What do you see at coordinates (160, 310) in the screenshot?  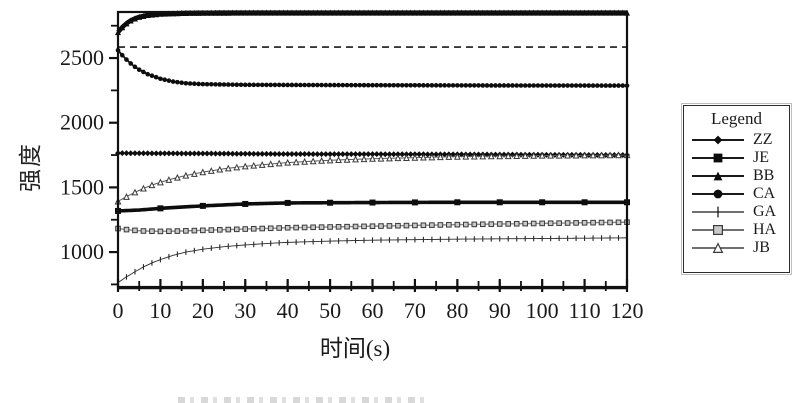 I see `x-tick-label: 10` at bounding box center [160, 310].